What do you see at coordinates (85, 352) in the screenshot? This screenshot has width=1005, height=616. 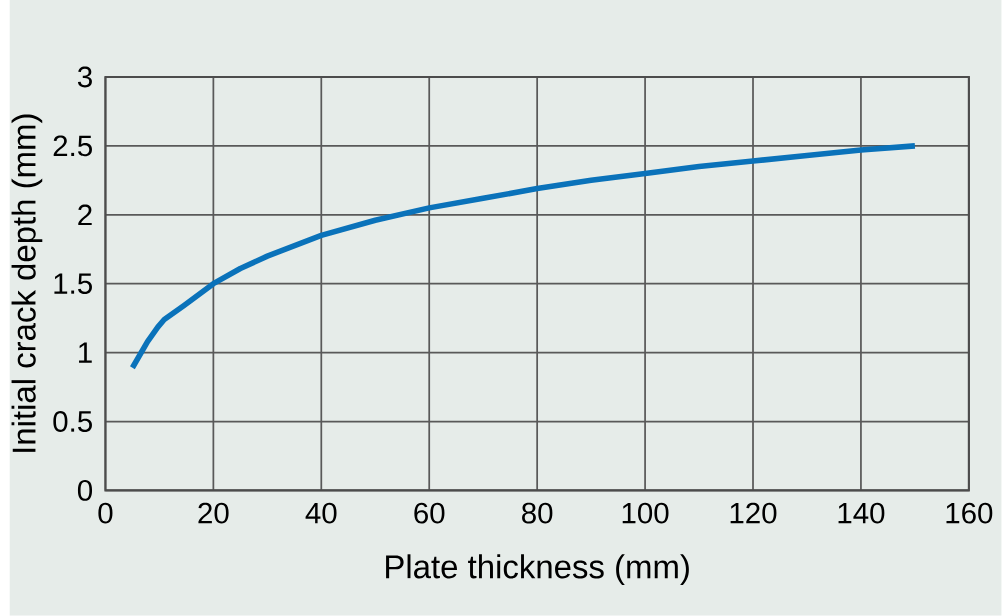 I see `y-tick-label: 1` at bounding box center [85, 352].